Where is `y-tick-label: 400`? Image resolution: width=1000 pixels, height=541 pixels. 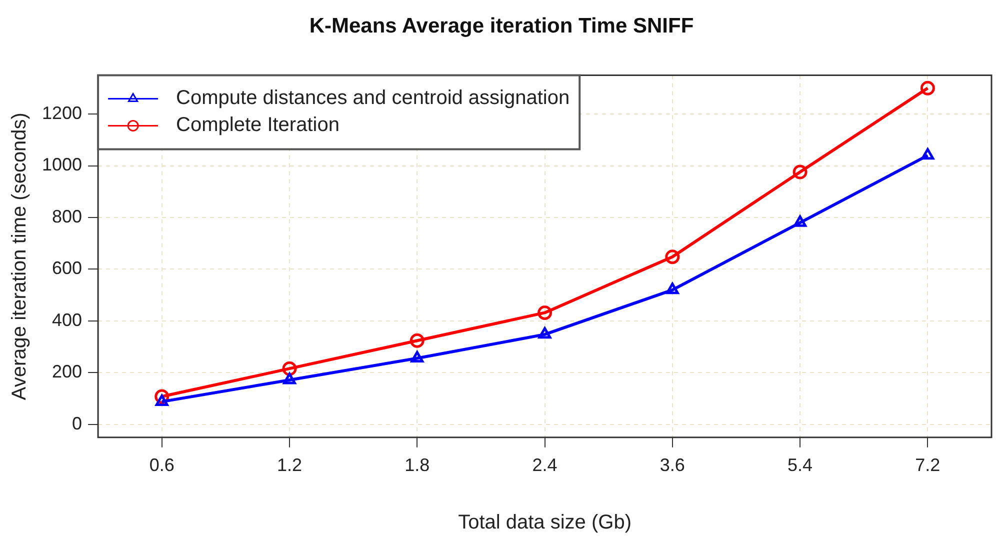
y-tick-label: 400 is located at coordinates (67, 320).